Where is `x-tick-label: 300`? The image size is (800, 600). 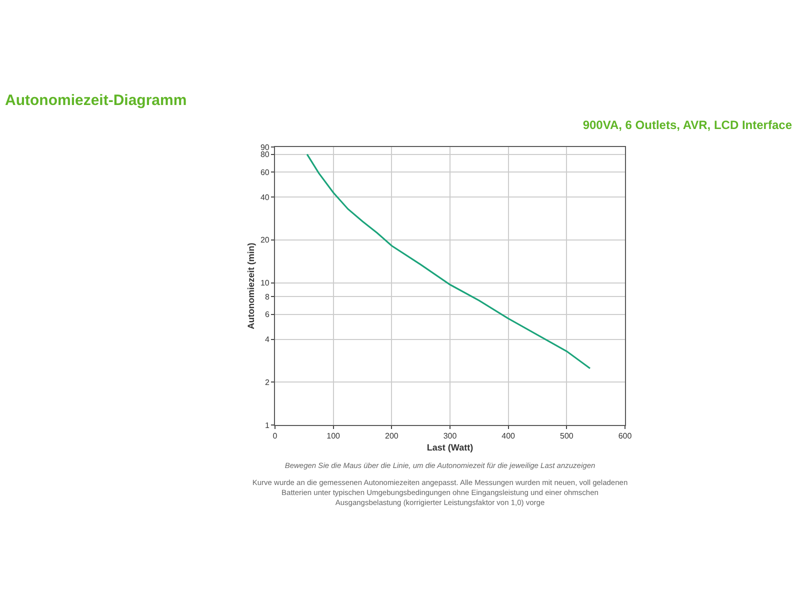 x-tick-label: 300 is located at coordinates (450, 436).